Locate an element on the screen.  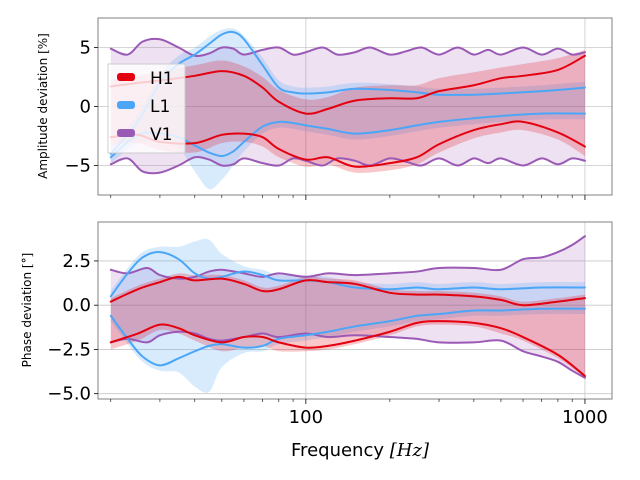
legend-swatch-h1 is located at coordinates (126, 77).